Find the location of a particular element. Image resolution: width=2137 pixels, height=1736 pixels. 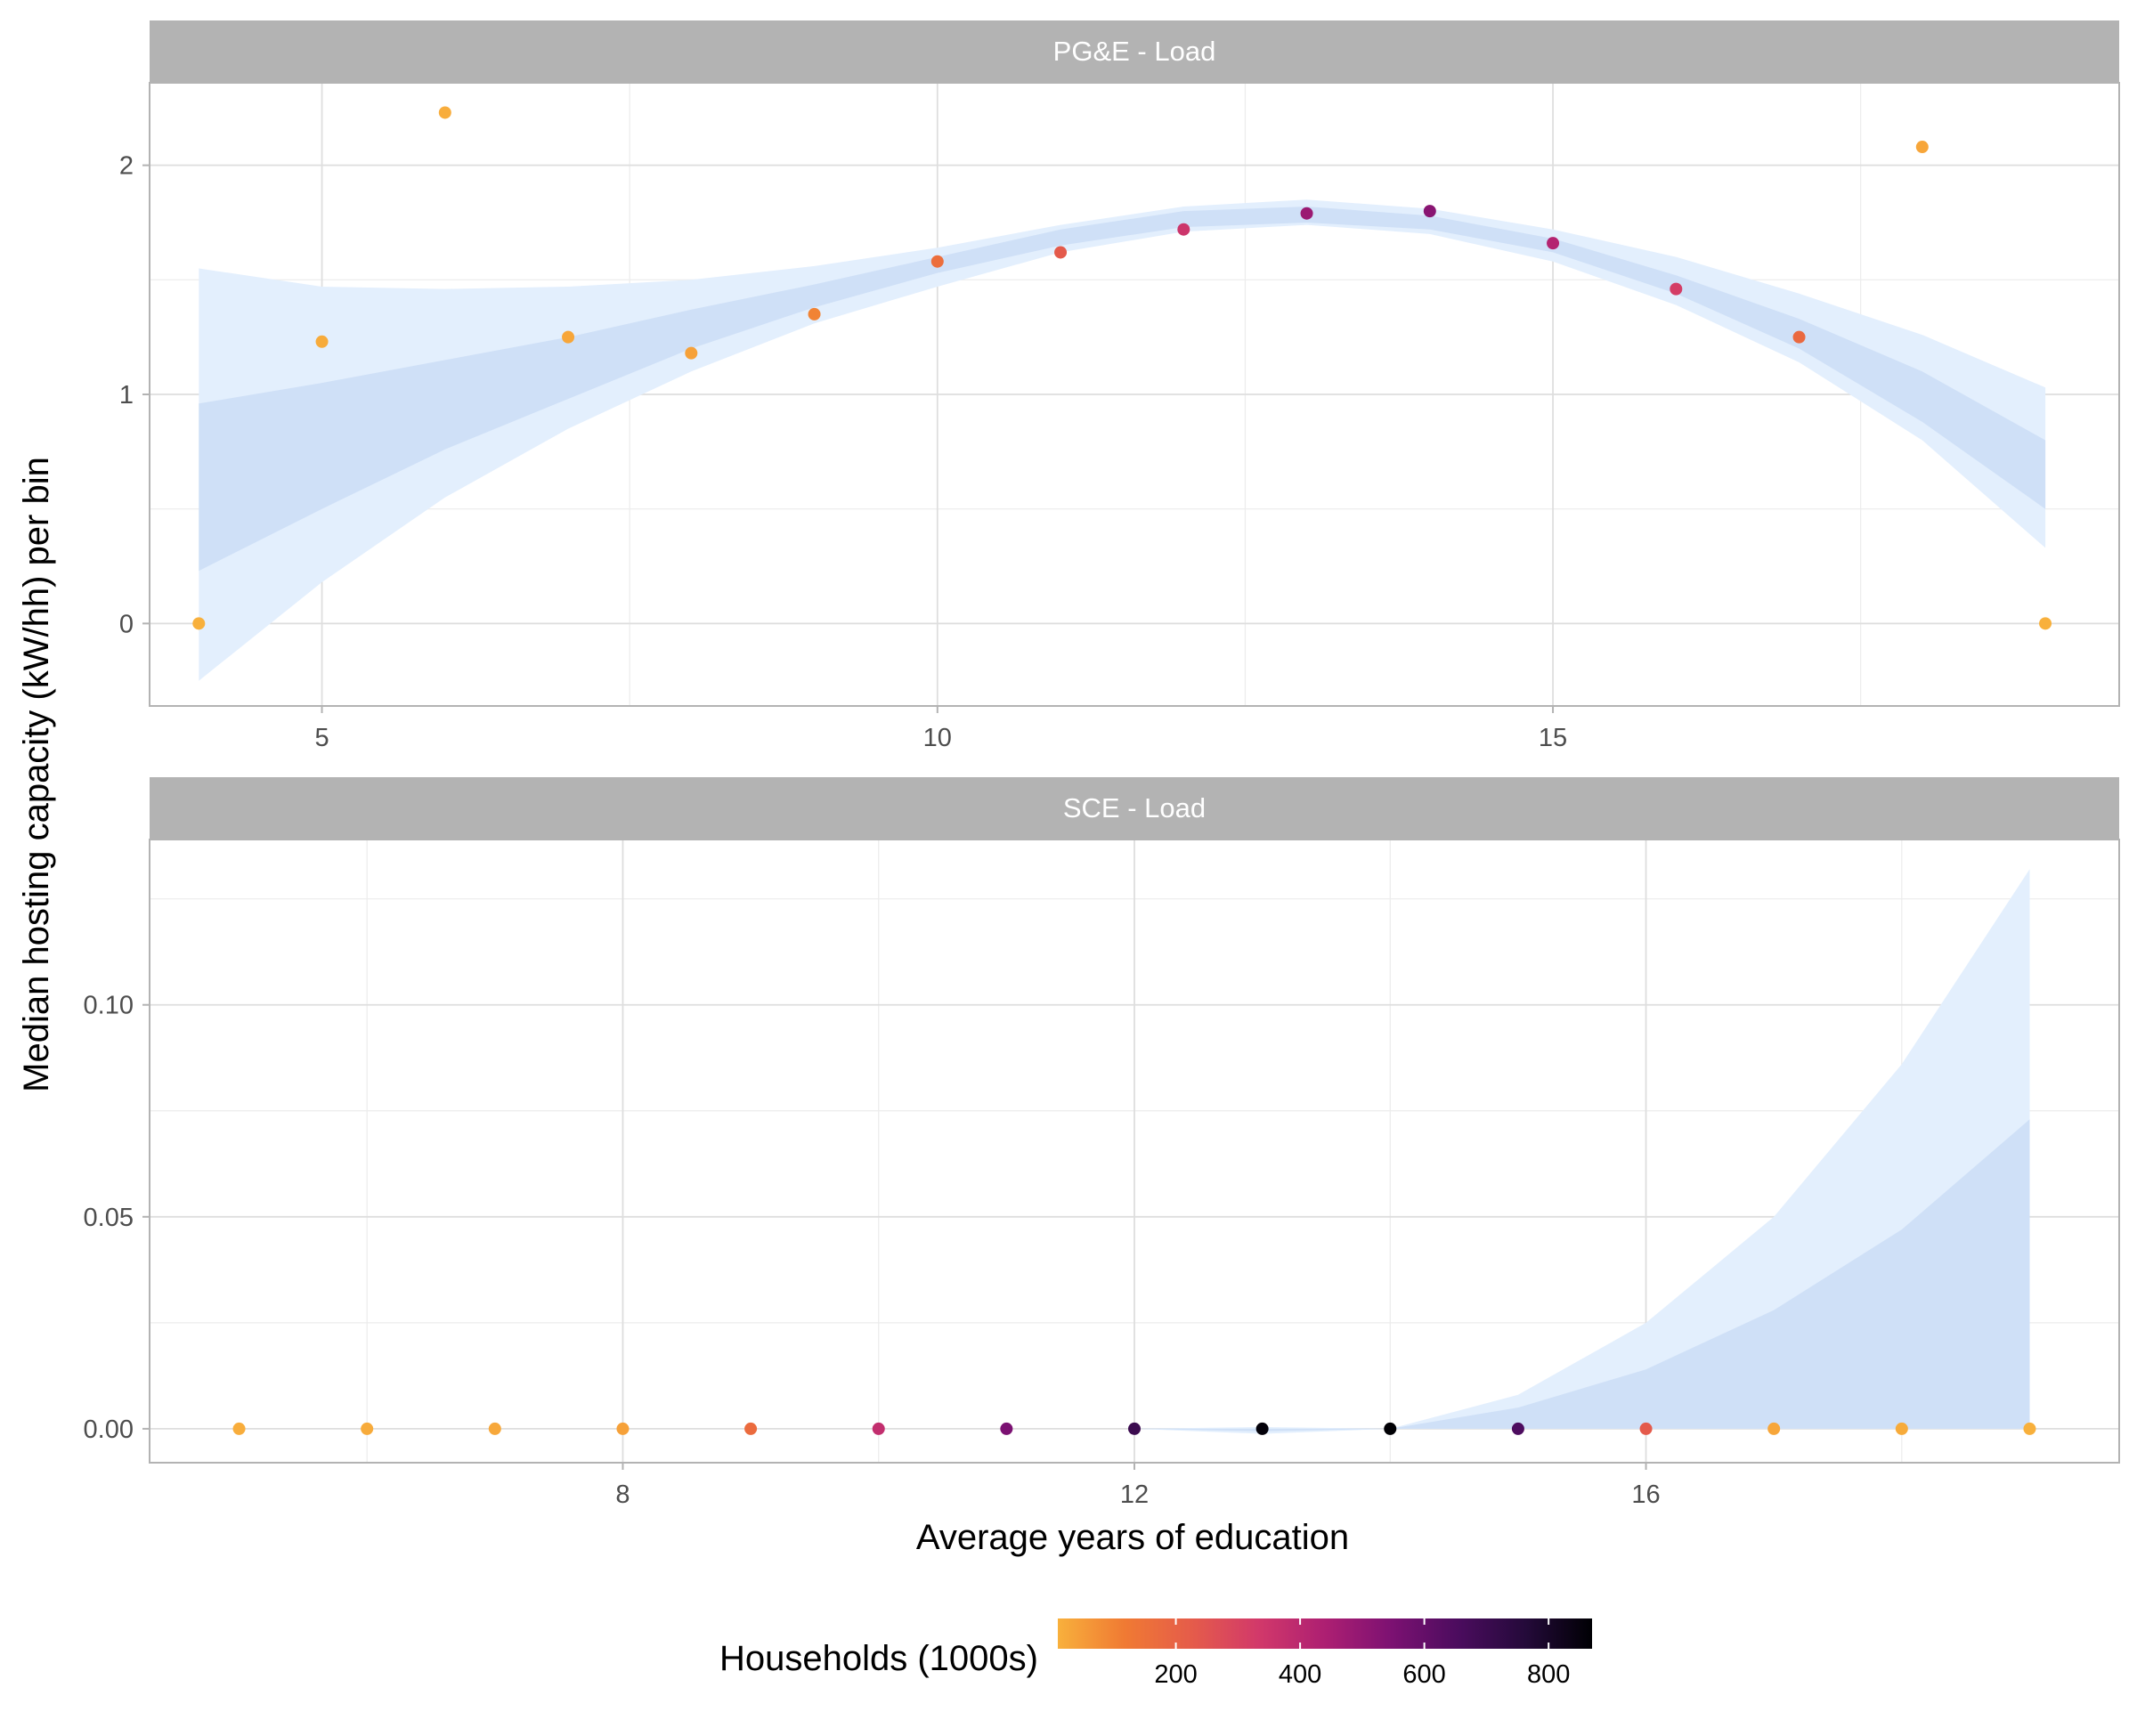

y-tick-label: 0.00 is located at coordinates (109, 1430).